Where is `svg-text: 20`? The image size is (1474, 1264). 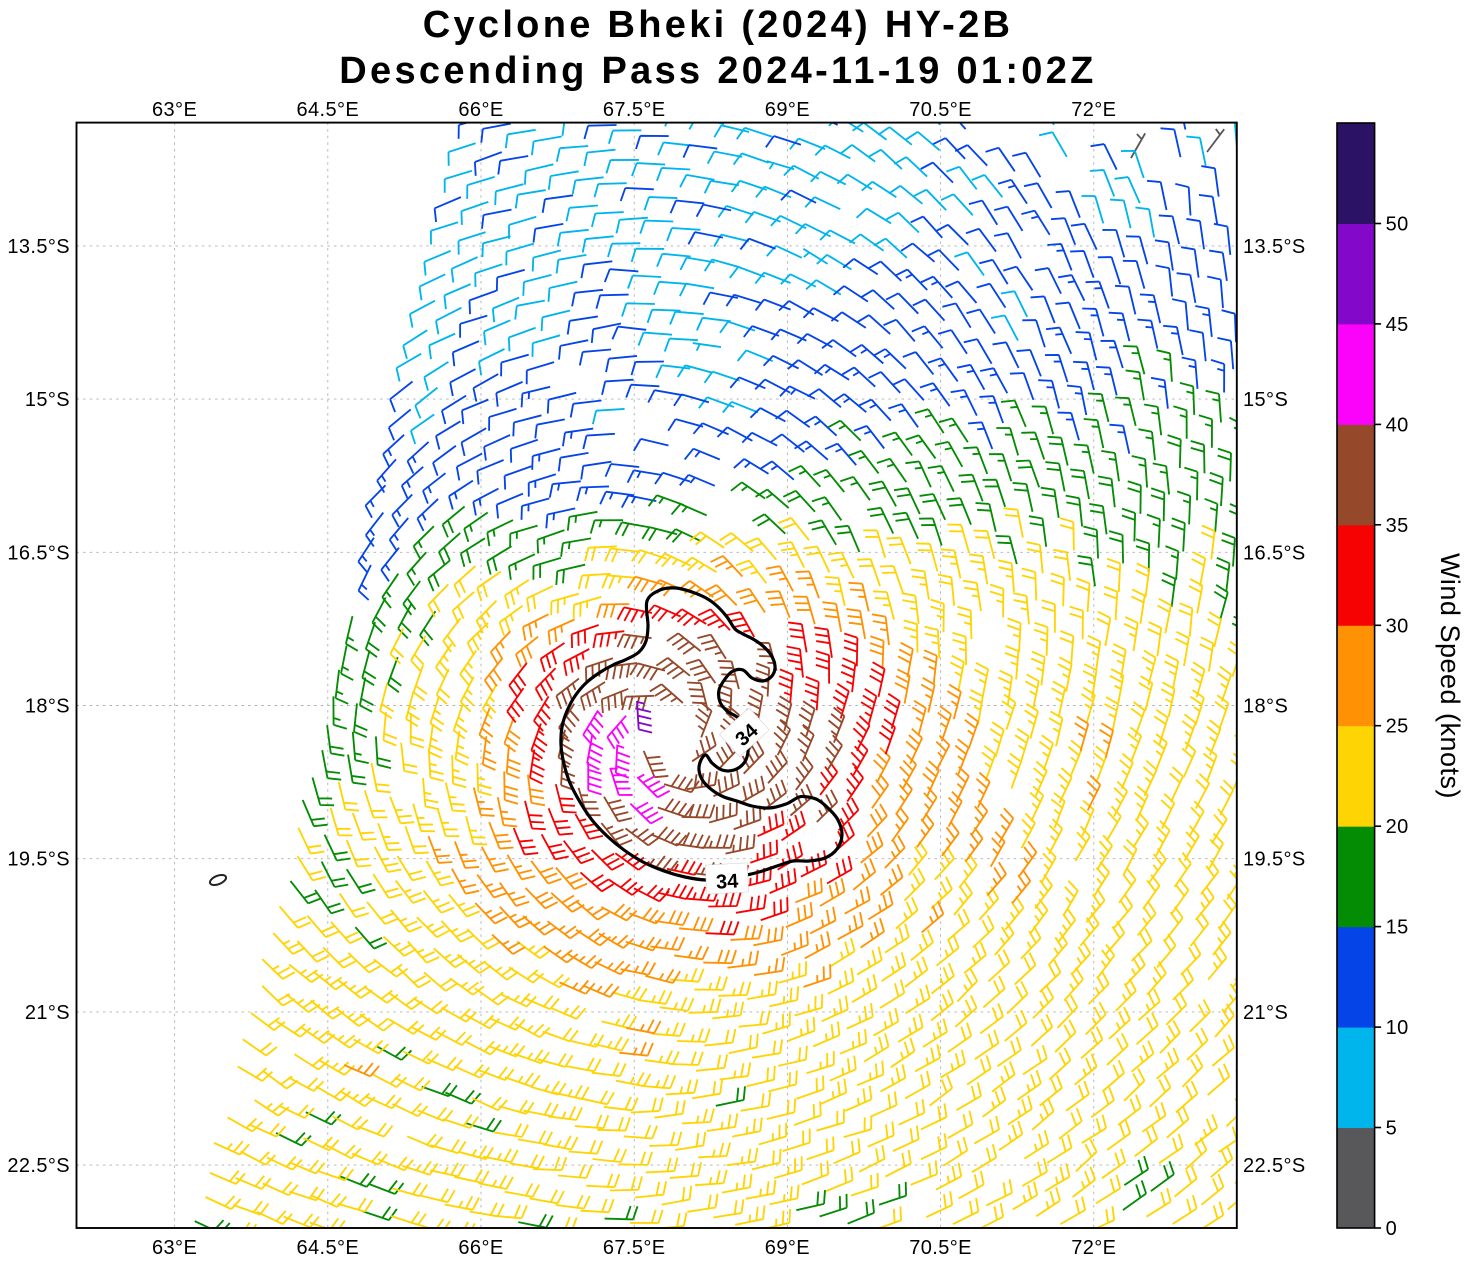
svg-text: 20 is located at coordinates (1397, 827).